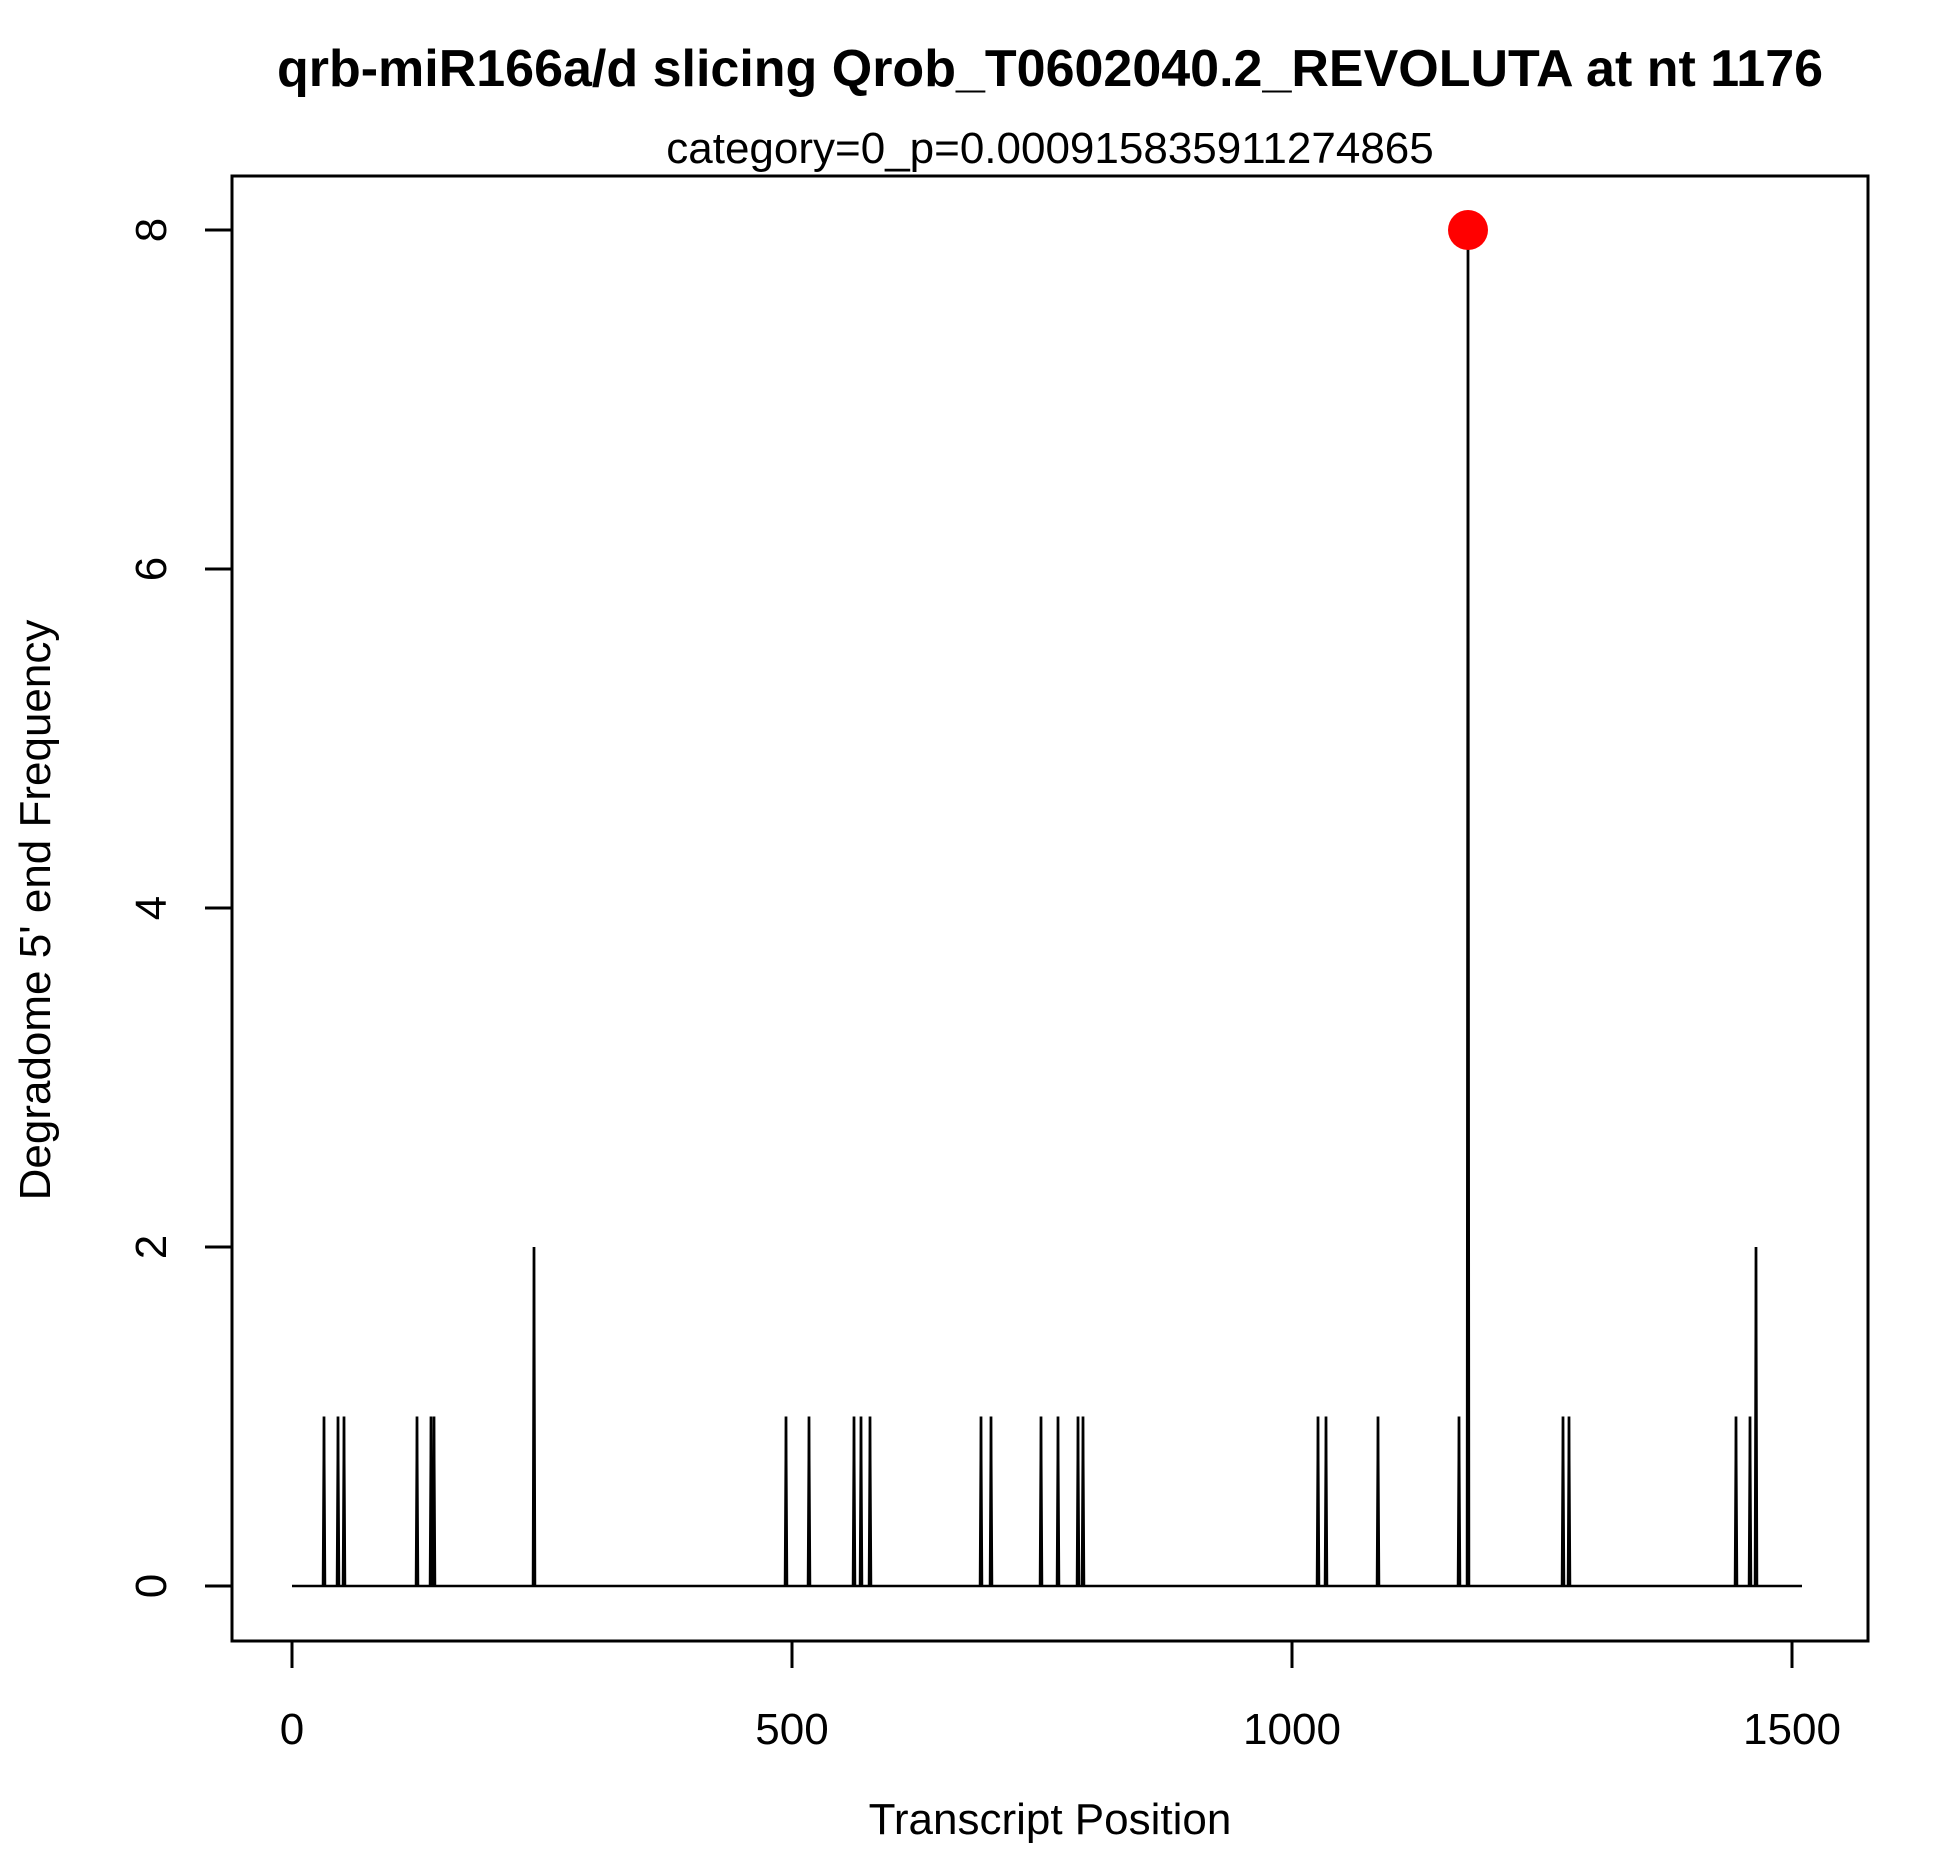  Describe the element at coordinates (151, 569) in the screenshot. I see `y-tick-label: 6` at that location.